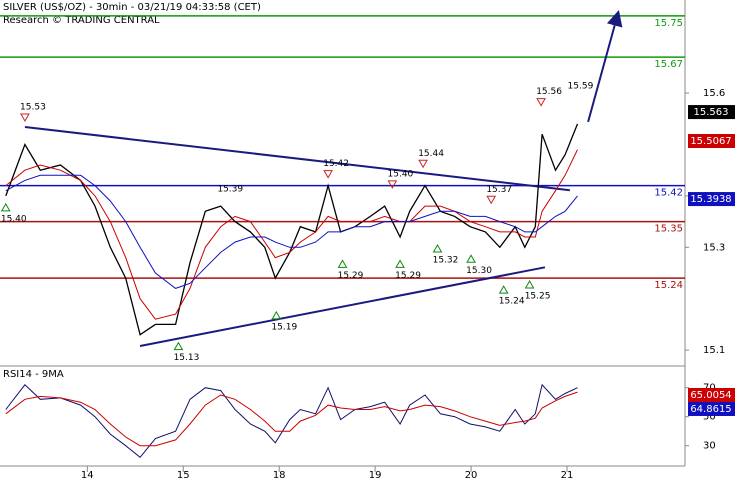 This screenshot has width=735, height=480. I want to click on trend-arrow, so click(605, 66).